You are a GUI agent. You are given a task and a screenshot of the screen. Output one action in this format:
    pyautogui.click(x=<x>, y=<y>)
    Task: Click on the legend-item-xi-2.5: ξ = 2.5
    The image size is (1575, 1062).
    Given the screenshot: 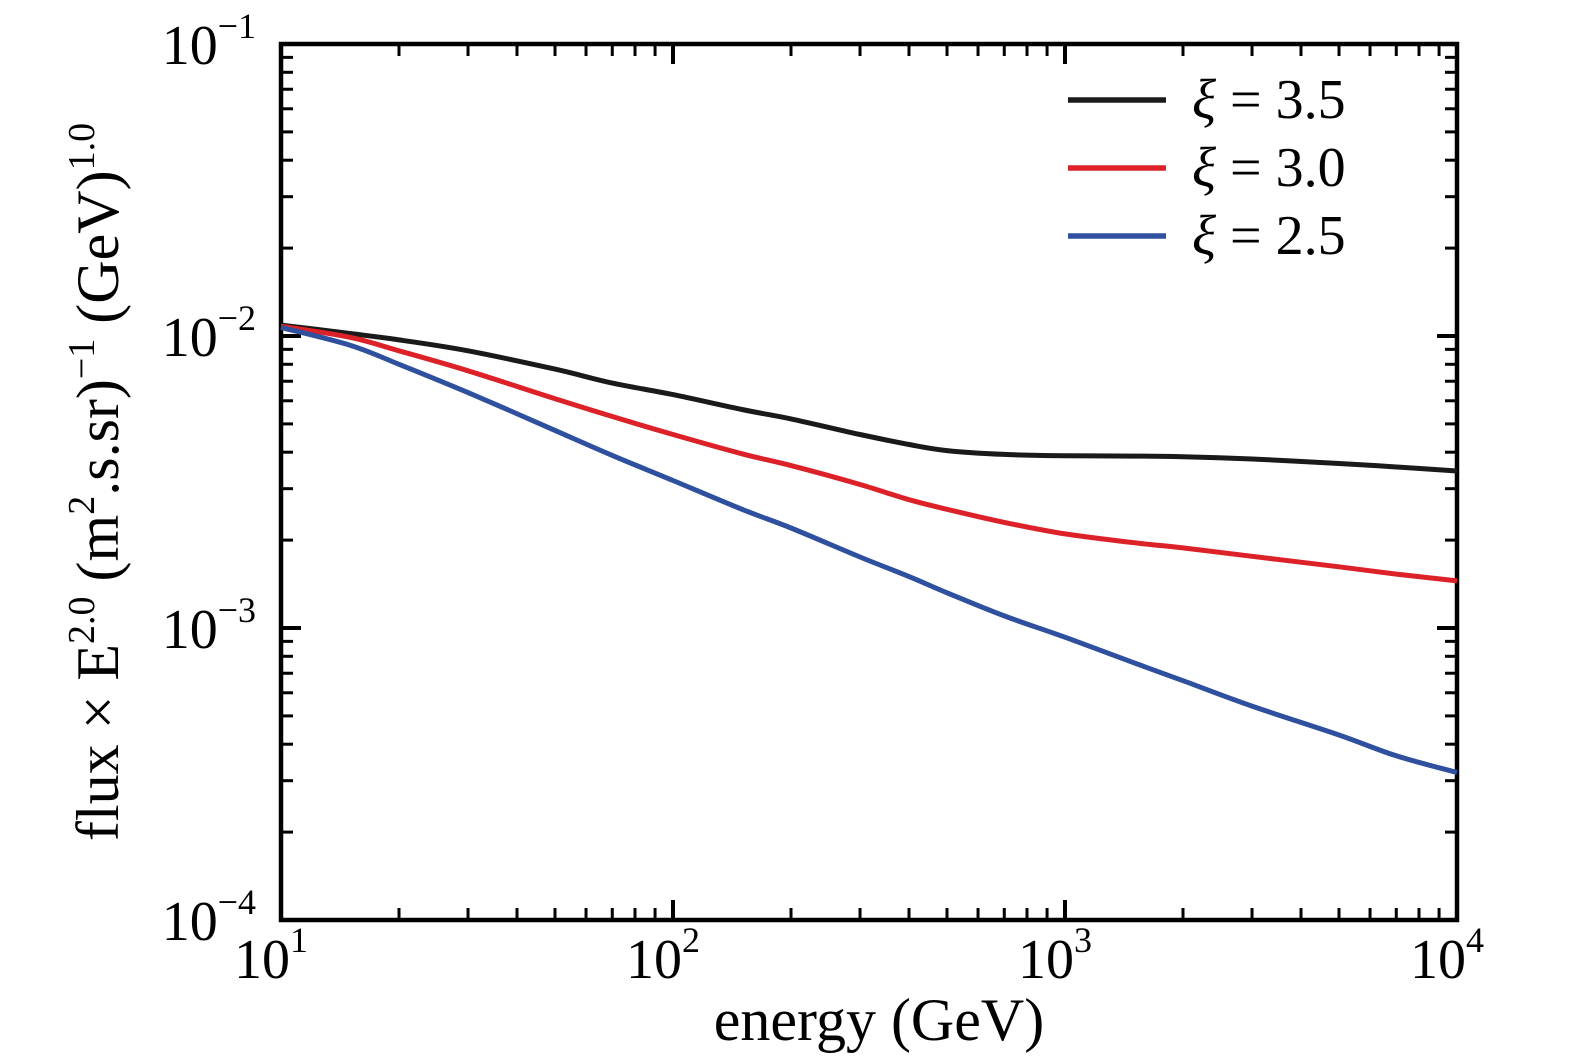 What is the action you would take?
    pyautogui.click(x=1207, y=236)
    